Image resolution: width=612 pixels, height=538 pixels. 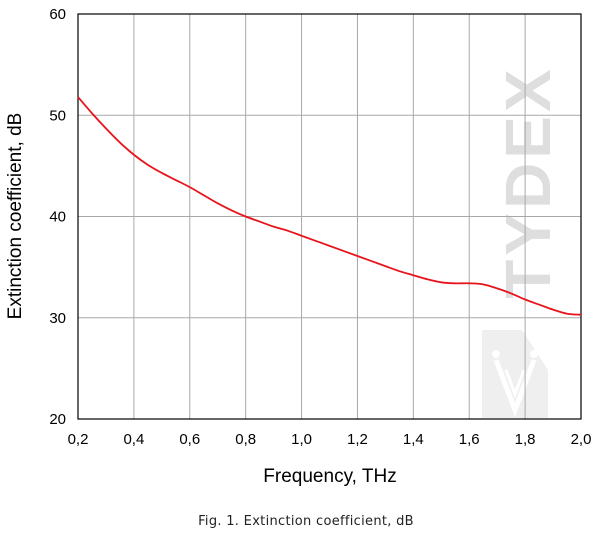 I want to click on y-tick-label: 60, so click(x=57, y=14).